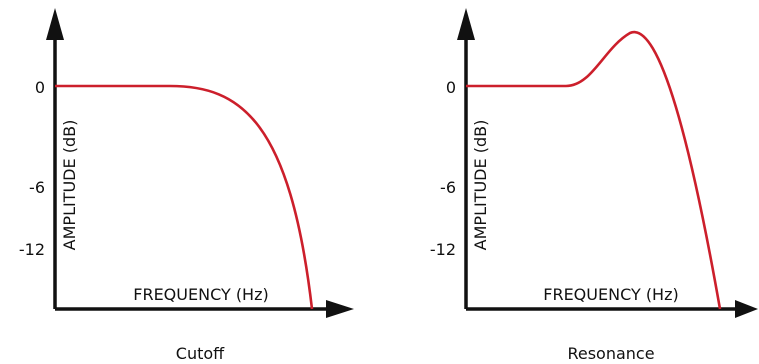  I want to click on resonance-tick-label-minus6: -6, so click(448, 187).